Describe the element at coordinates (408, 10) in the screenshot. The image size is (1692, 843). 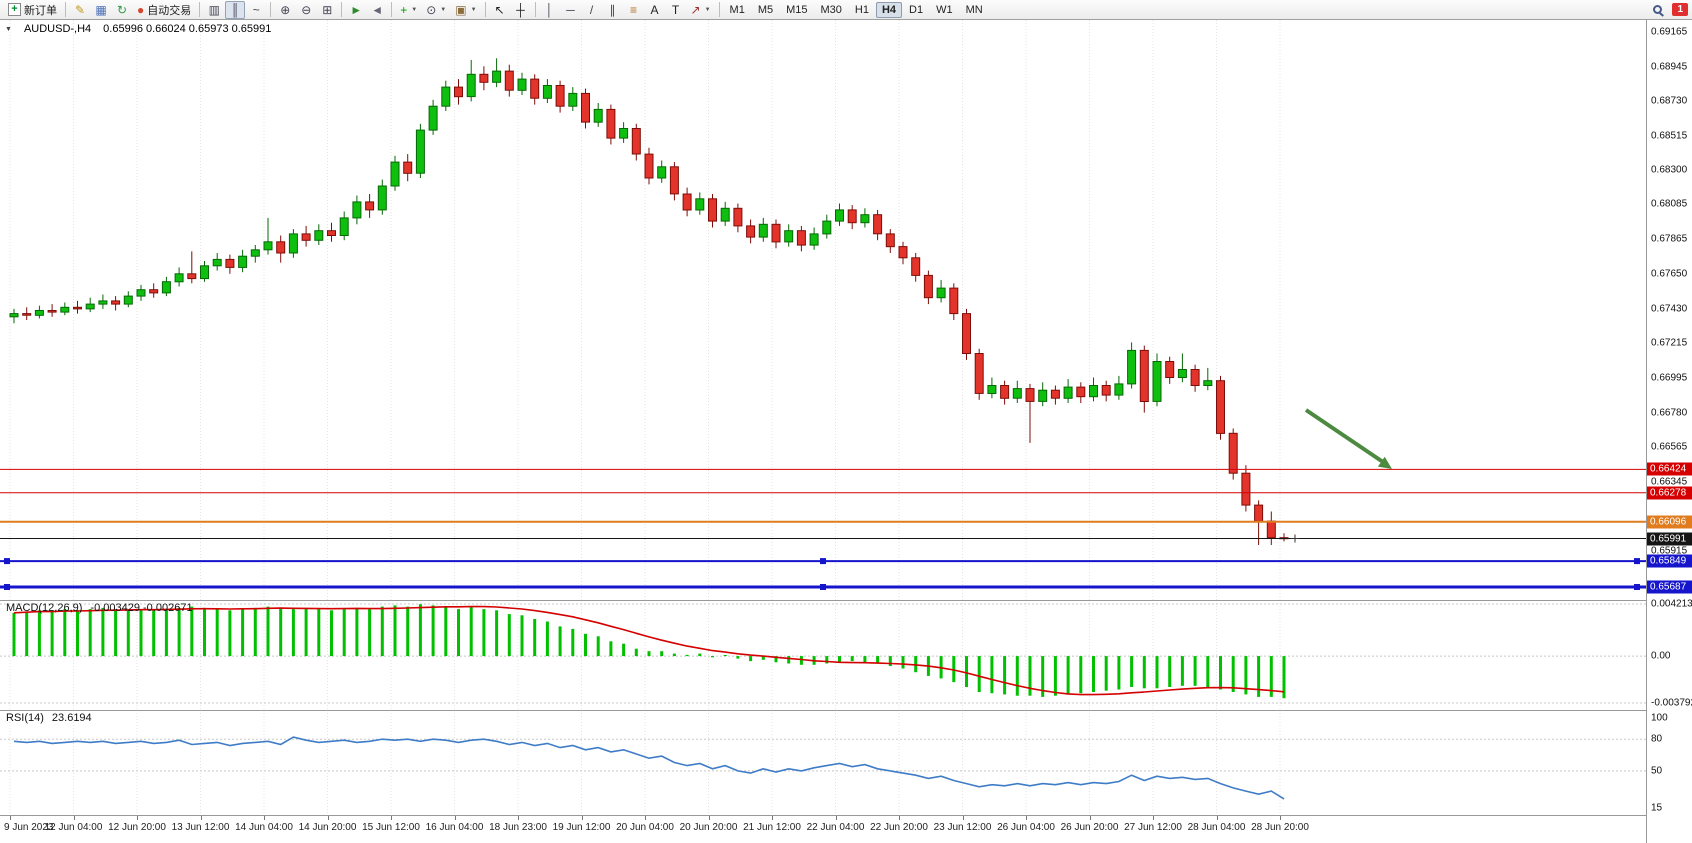
I see `indicators-button: + ▼` at that location.